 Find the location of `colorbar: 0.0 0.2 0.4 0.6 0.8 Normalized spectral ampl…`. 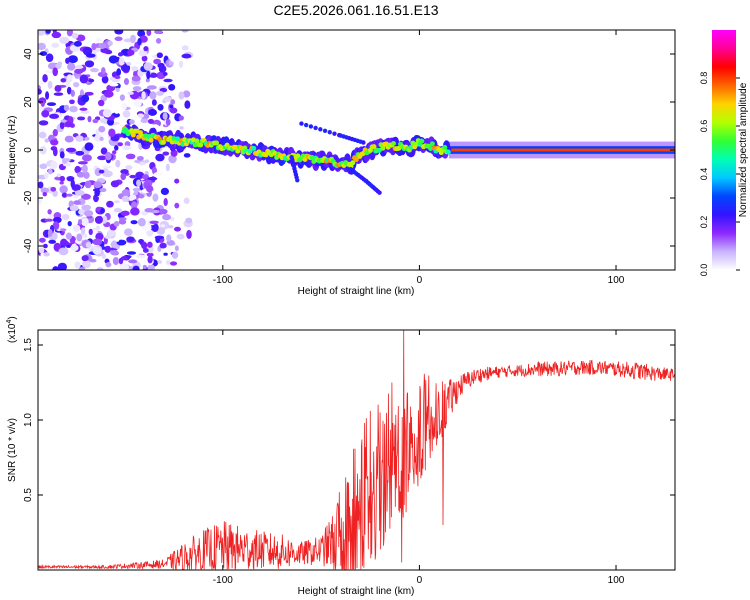

colorbar: 0.0 0.2 0.4 0.6 0.8 Normalized spectral ampl… is located at coordinates (724, 153).